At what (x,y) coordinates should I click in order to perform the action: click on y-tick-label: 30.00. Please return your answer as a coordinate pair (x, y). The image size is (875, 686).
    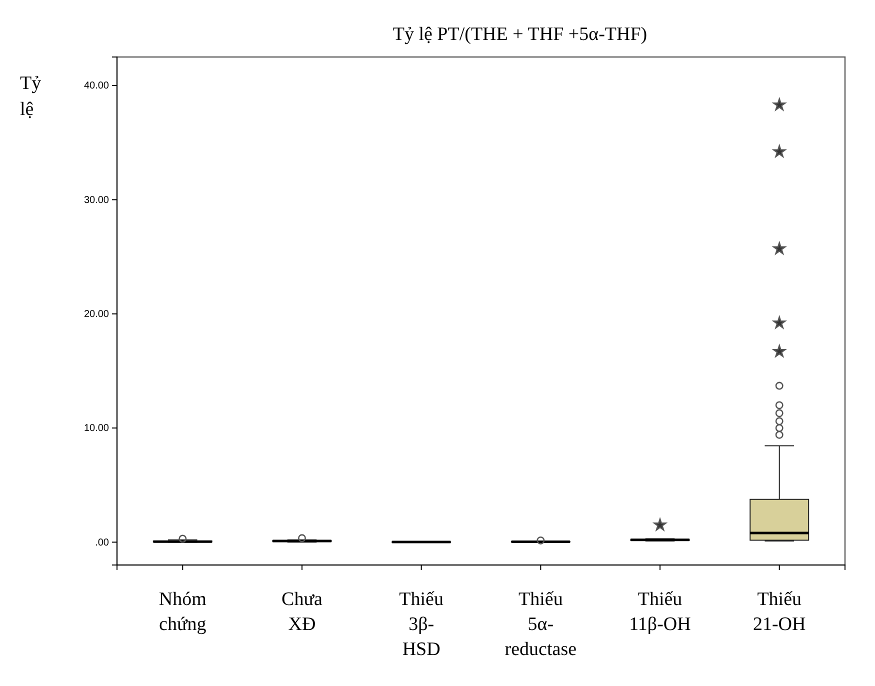
    Looking at the image, I should click on (97, 200).